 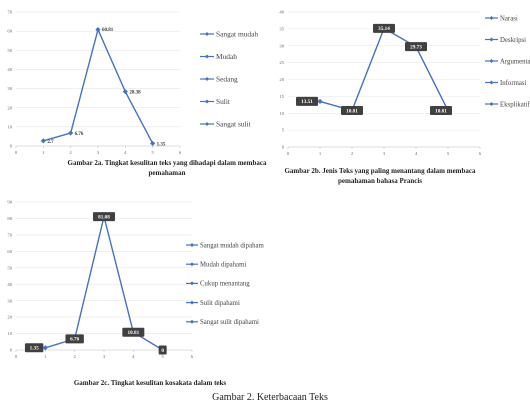 I want to click on legend-item: Eksplikatif, so click(x=515, y=104).